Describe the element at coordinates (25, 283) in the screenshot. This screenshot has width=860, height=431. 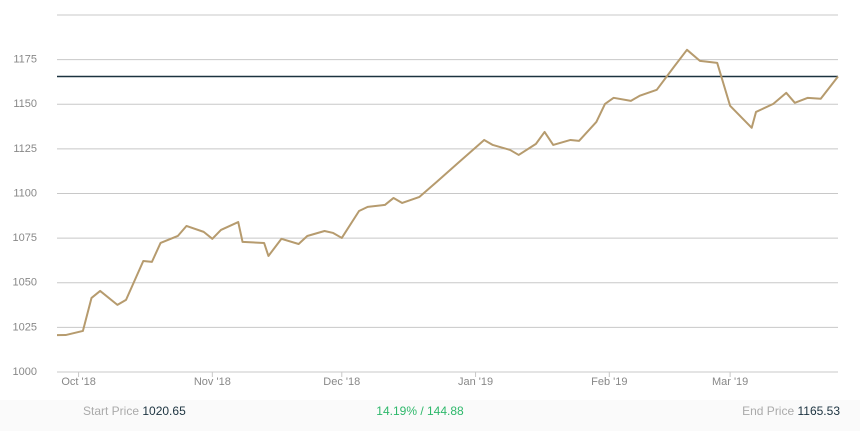
I see `y-tick-label: 1050` at that location.